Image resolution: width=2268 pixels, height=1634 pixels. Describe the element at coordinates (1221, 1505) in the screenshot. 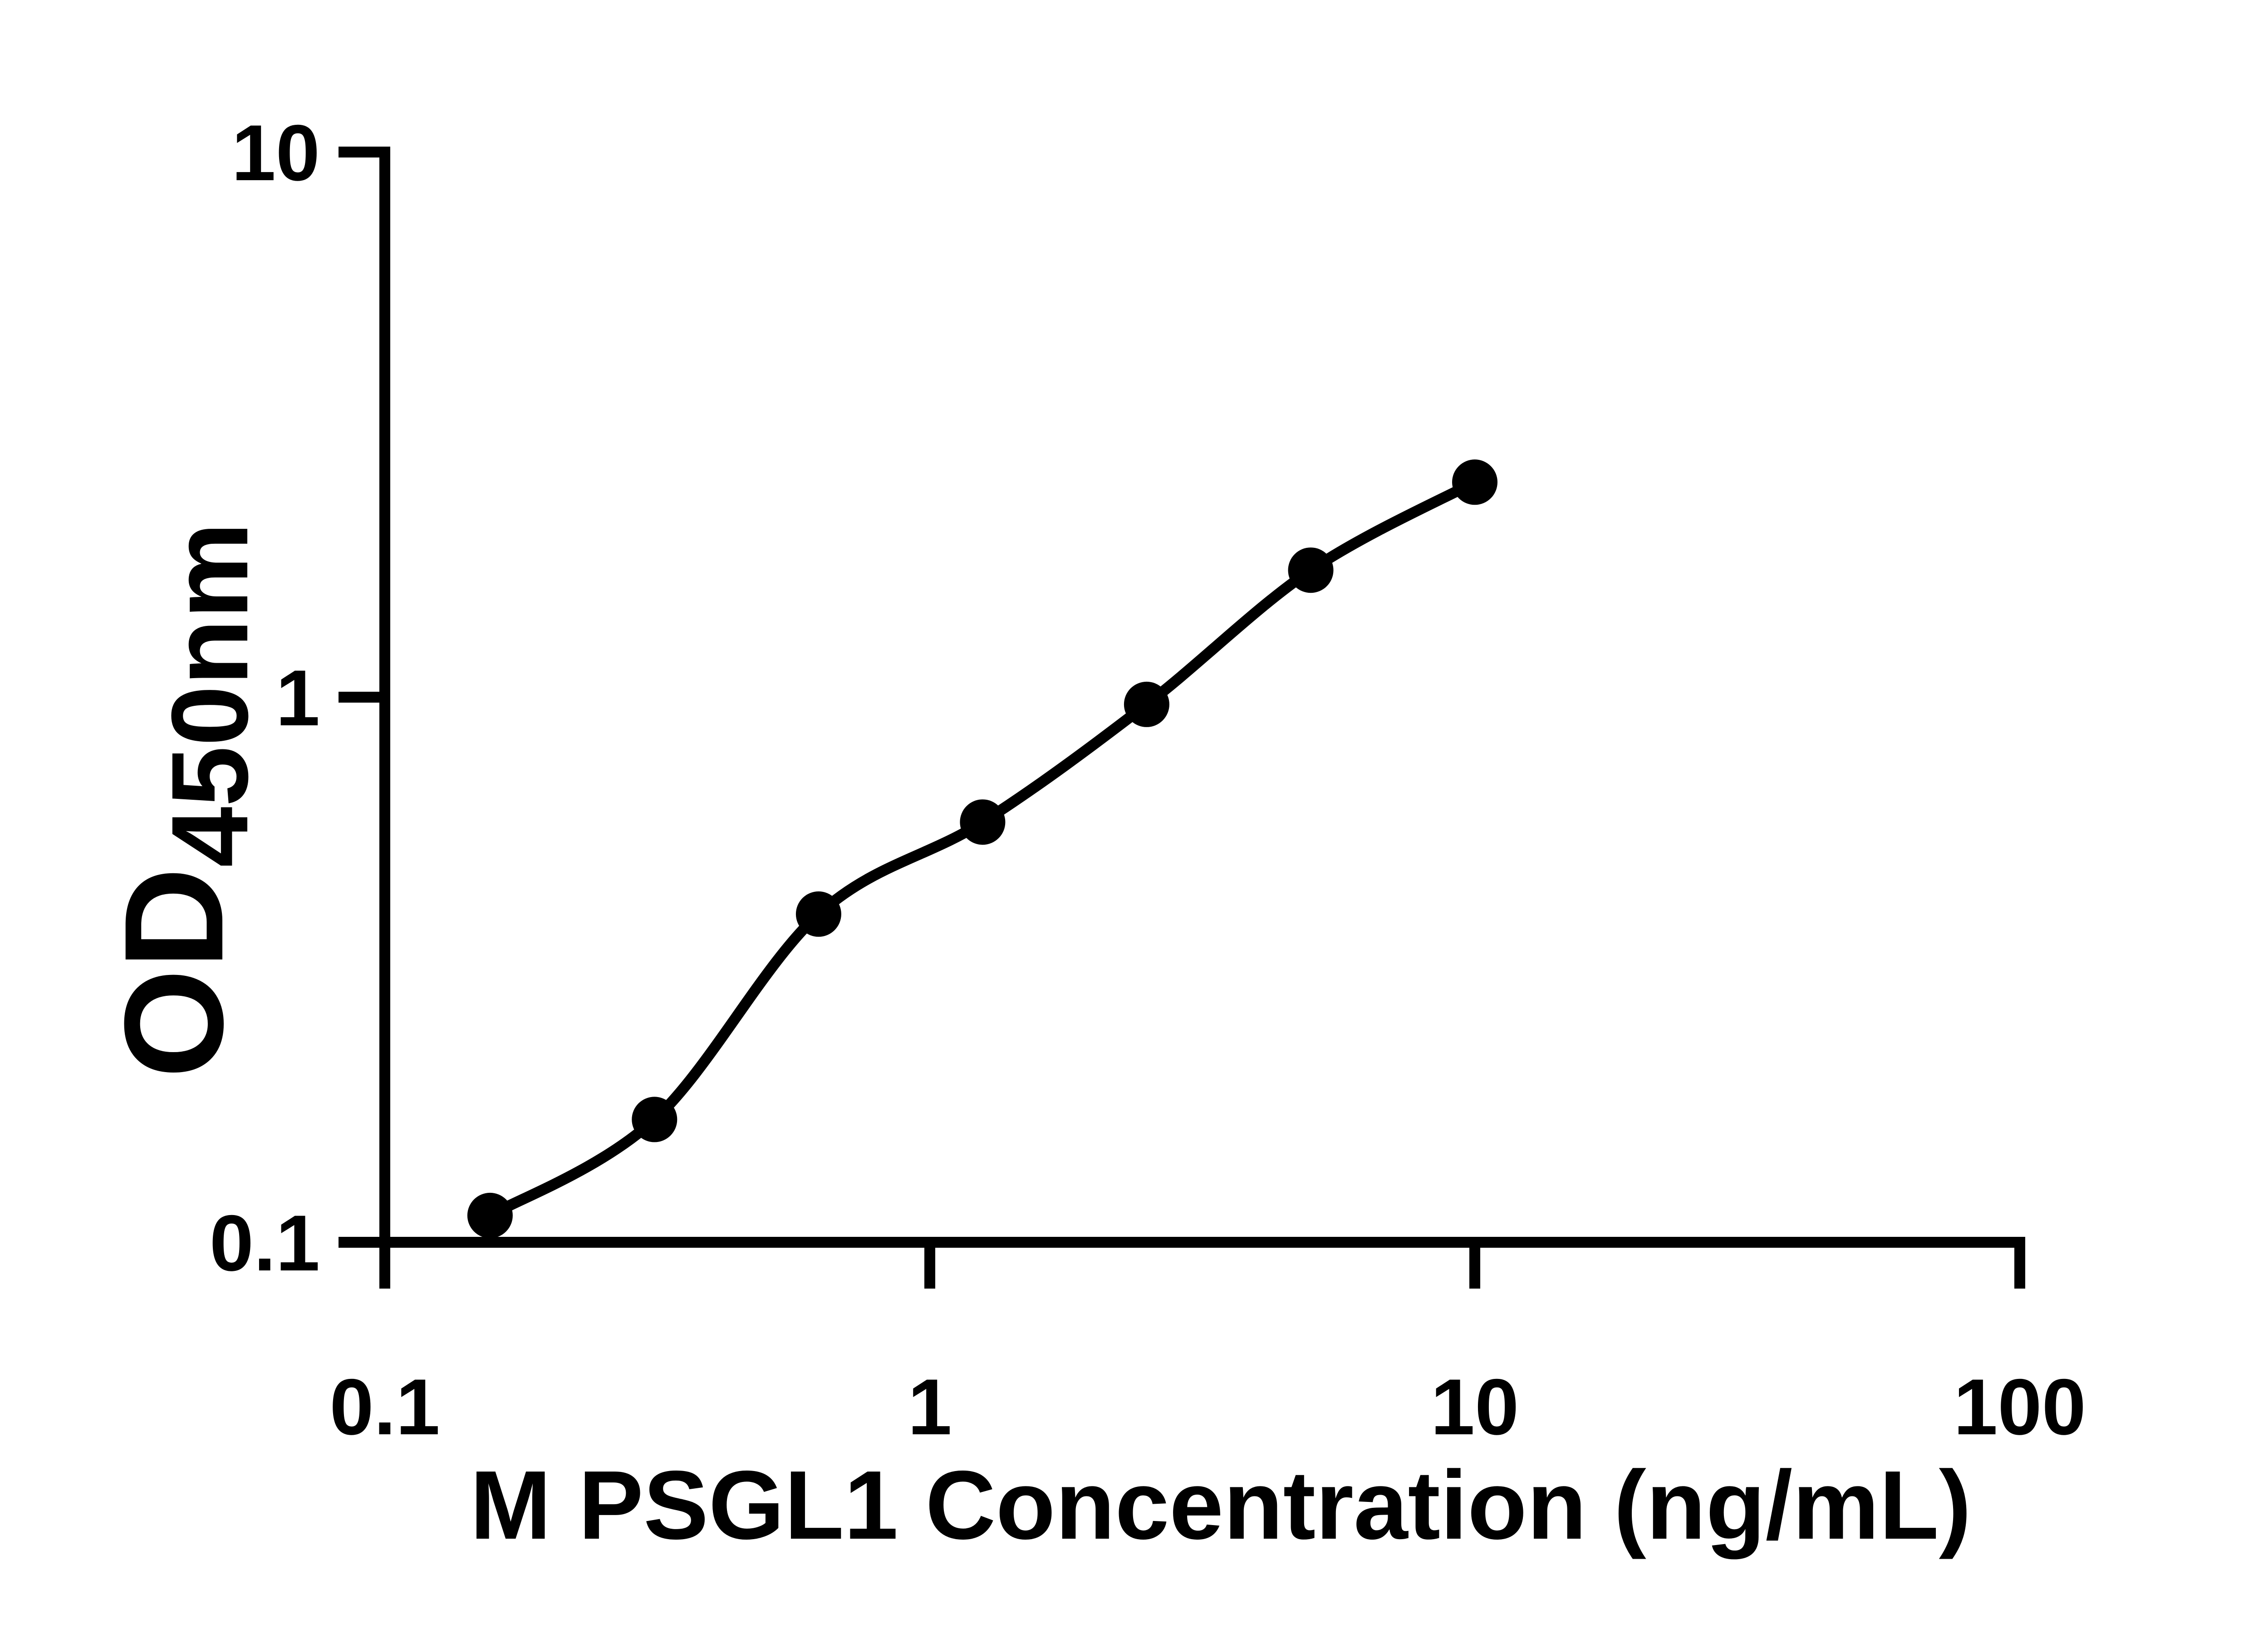

I see `x-axis-title: M PSGL1 Concentration (ng/mL)` at that location.